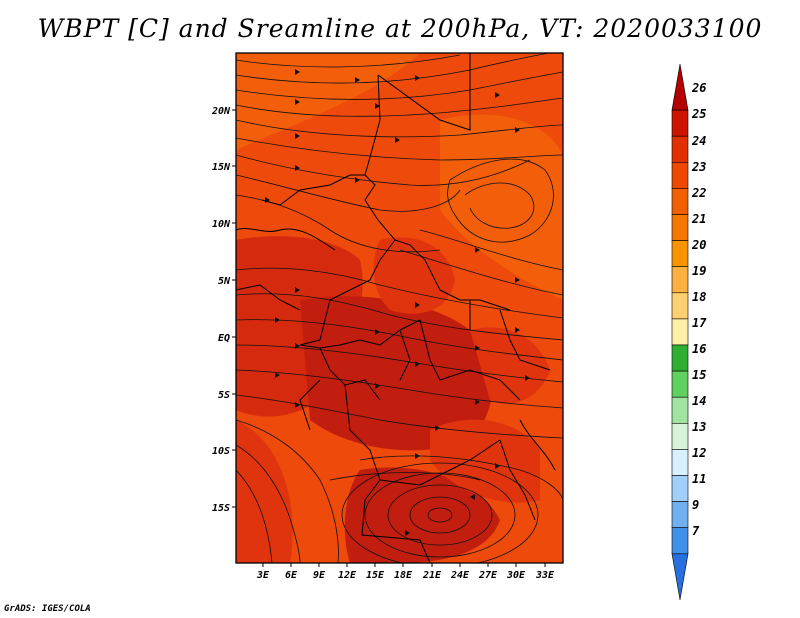 This screenshot has width=800, height=618. Describe the element at coordinates (696, 531) in the screenshot. I see `colorbar-label: 7` at that location.